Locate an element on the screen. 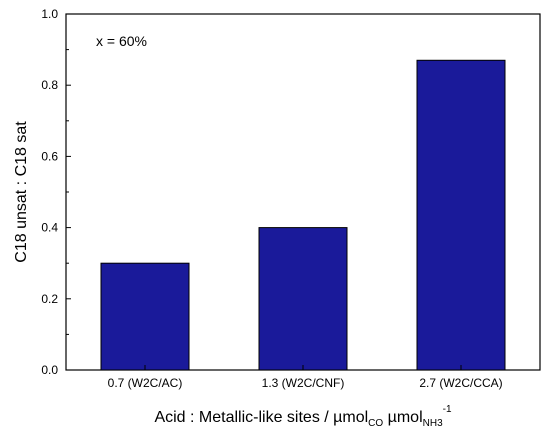 This screenshot has height=438, width=550. annotation: x = 60% is located at coordinates (121, 41).